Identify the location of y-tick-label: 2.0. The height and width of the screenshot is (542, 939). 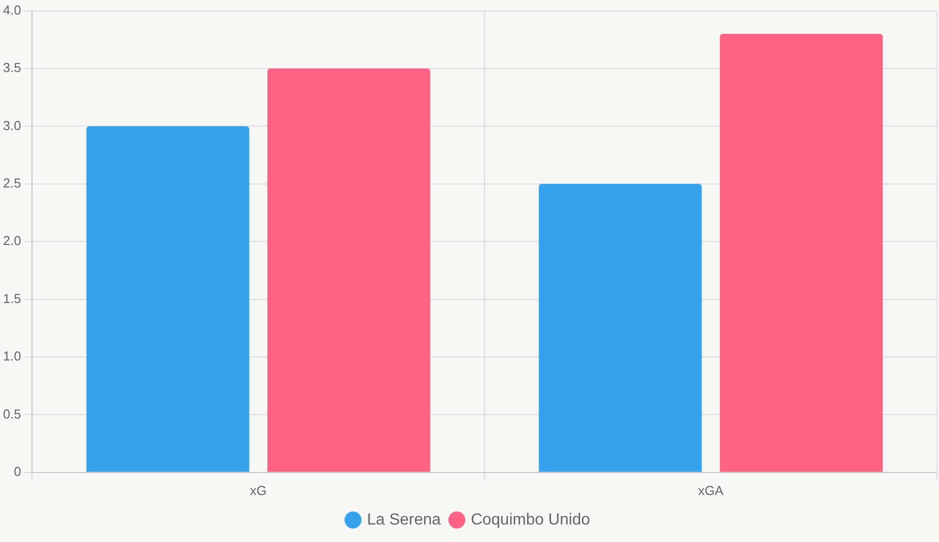
(12, 240).